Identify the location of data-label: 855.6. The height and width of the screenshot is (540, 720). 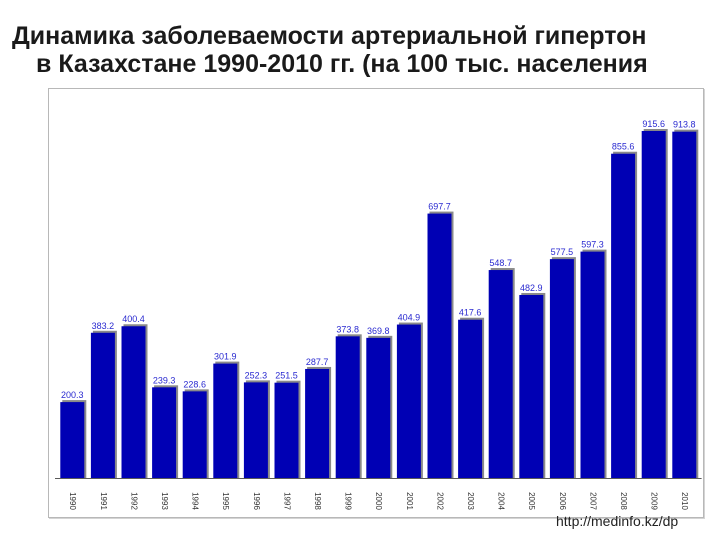
(623, 147).